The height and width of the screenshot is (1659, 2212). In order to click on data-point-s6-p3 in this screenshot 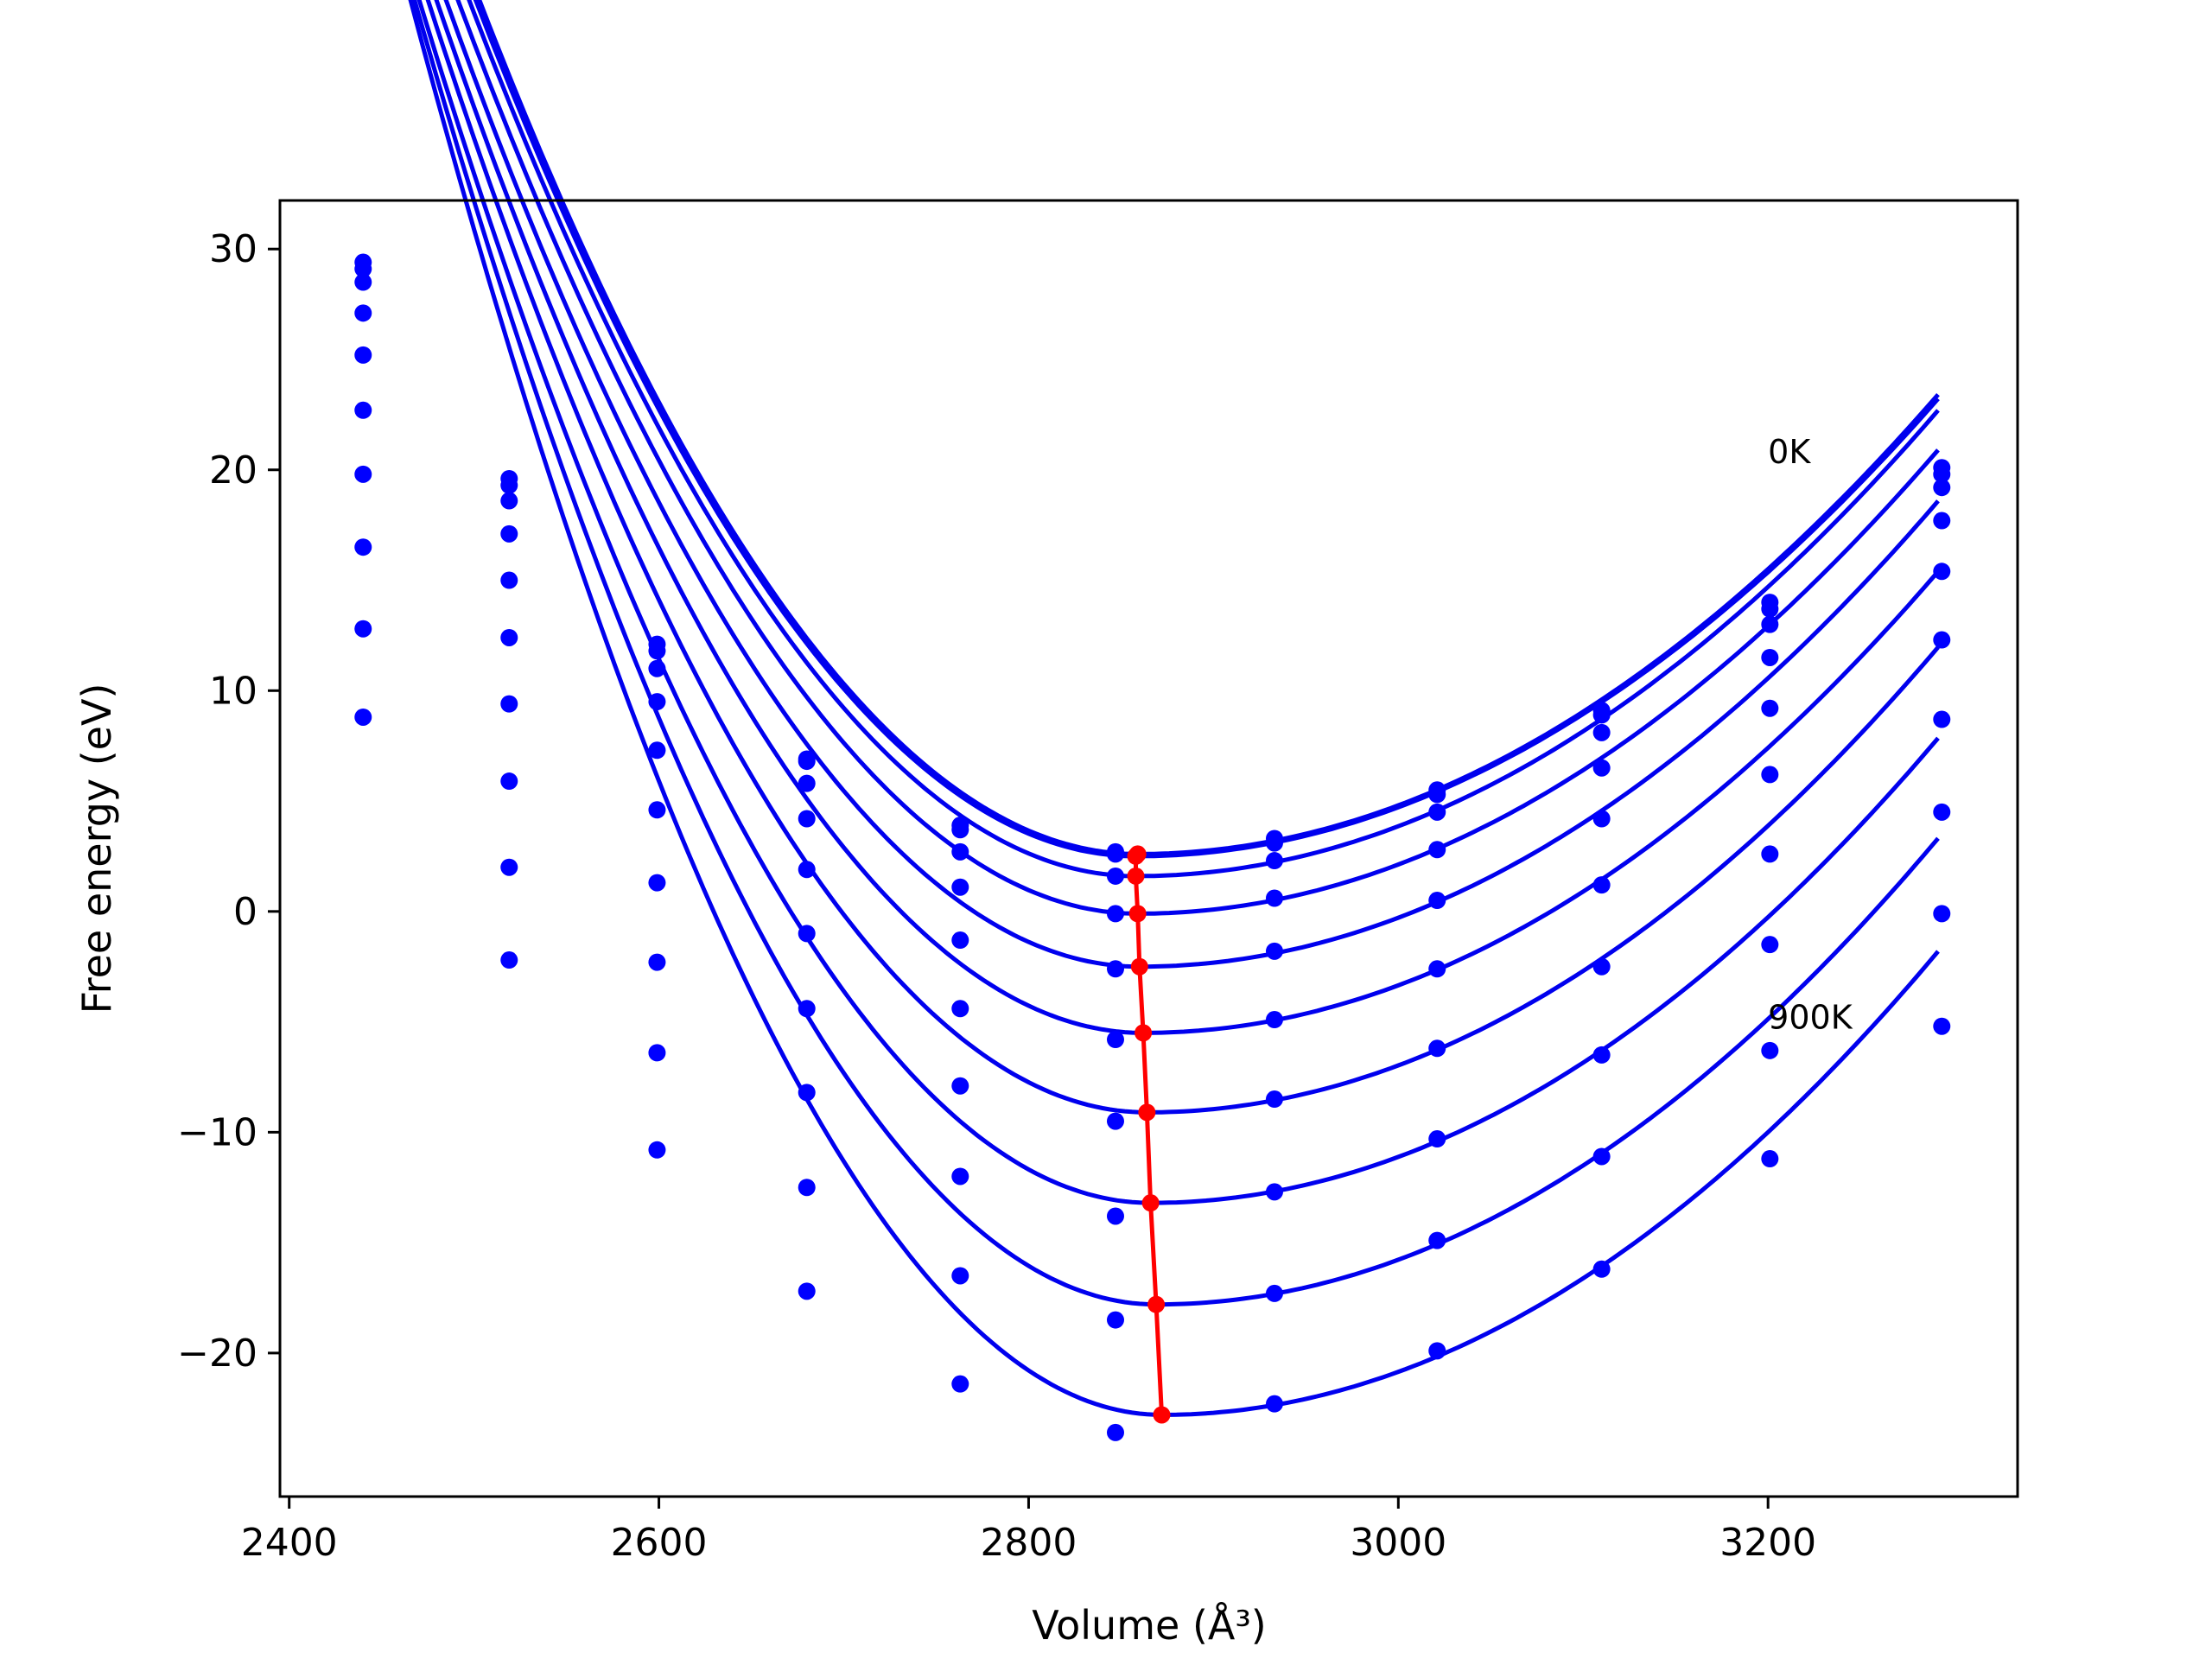, I will do `click(807, 1009)`.